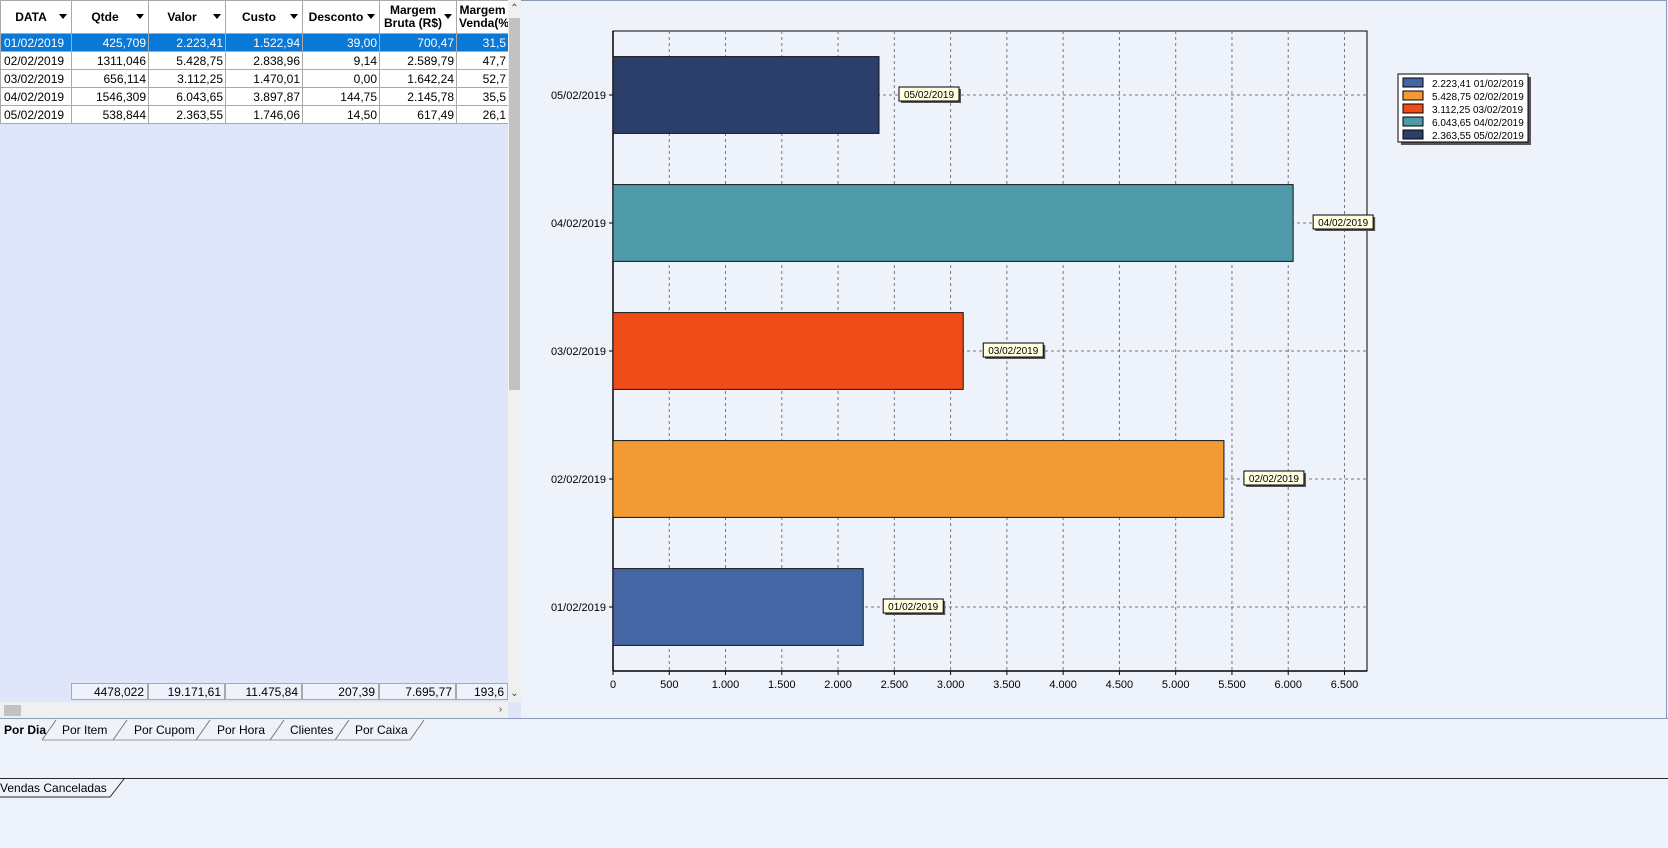 This screenshot has width=1668, height=848. I want to click on table-cell: 3.897,87, so click(264, 96).